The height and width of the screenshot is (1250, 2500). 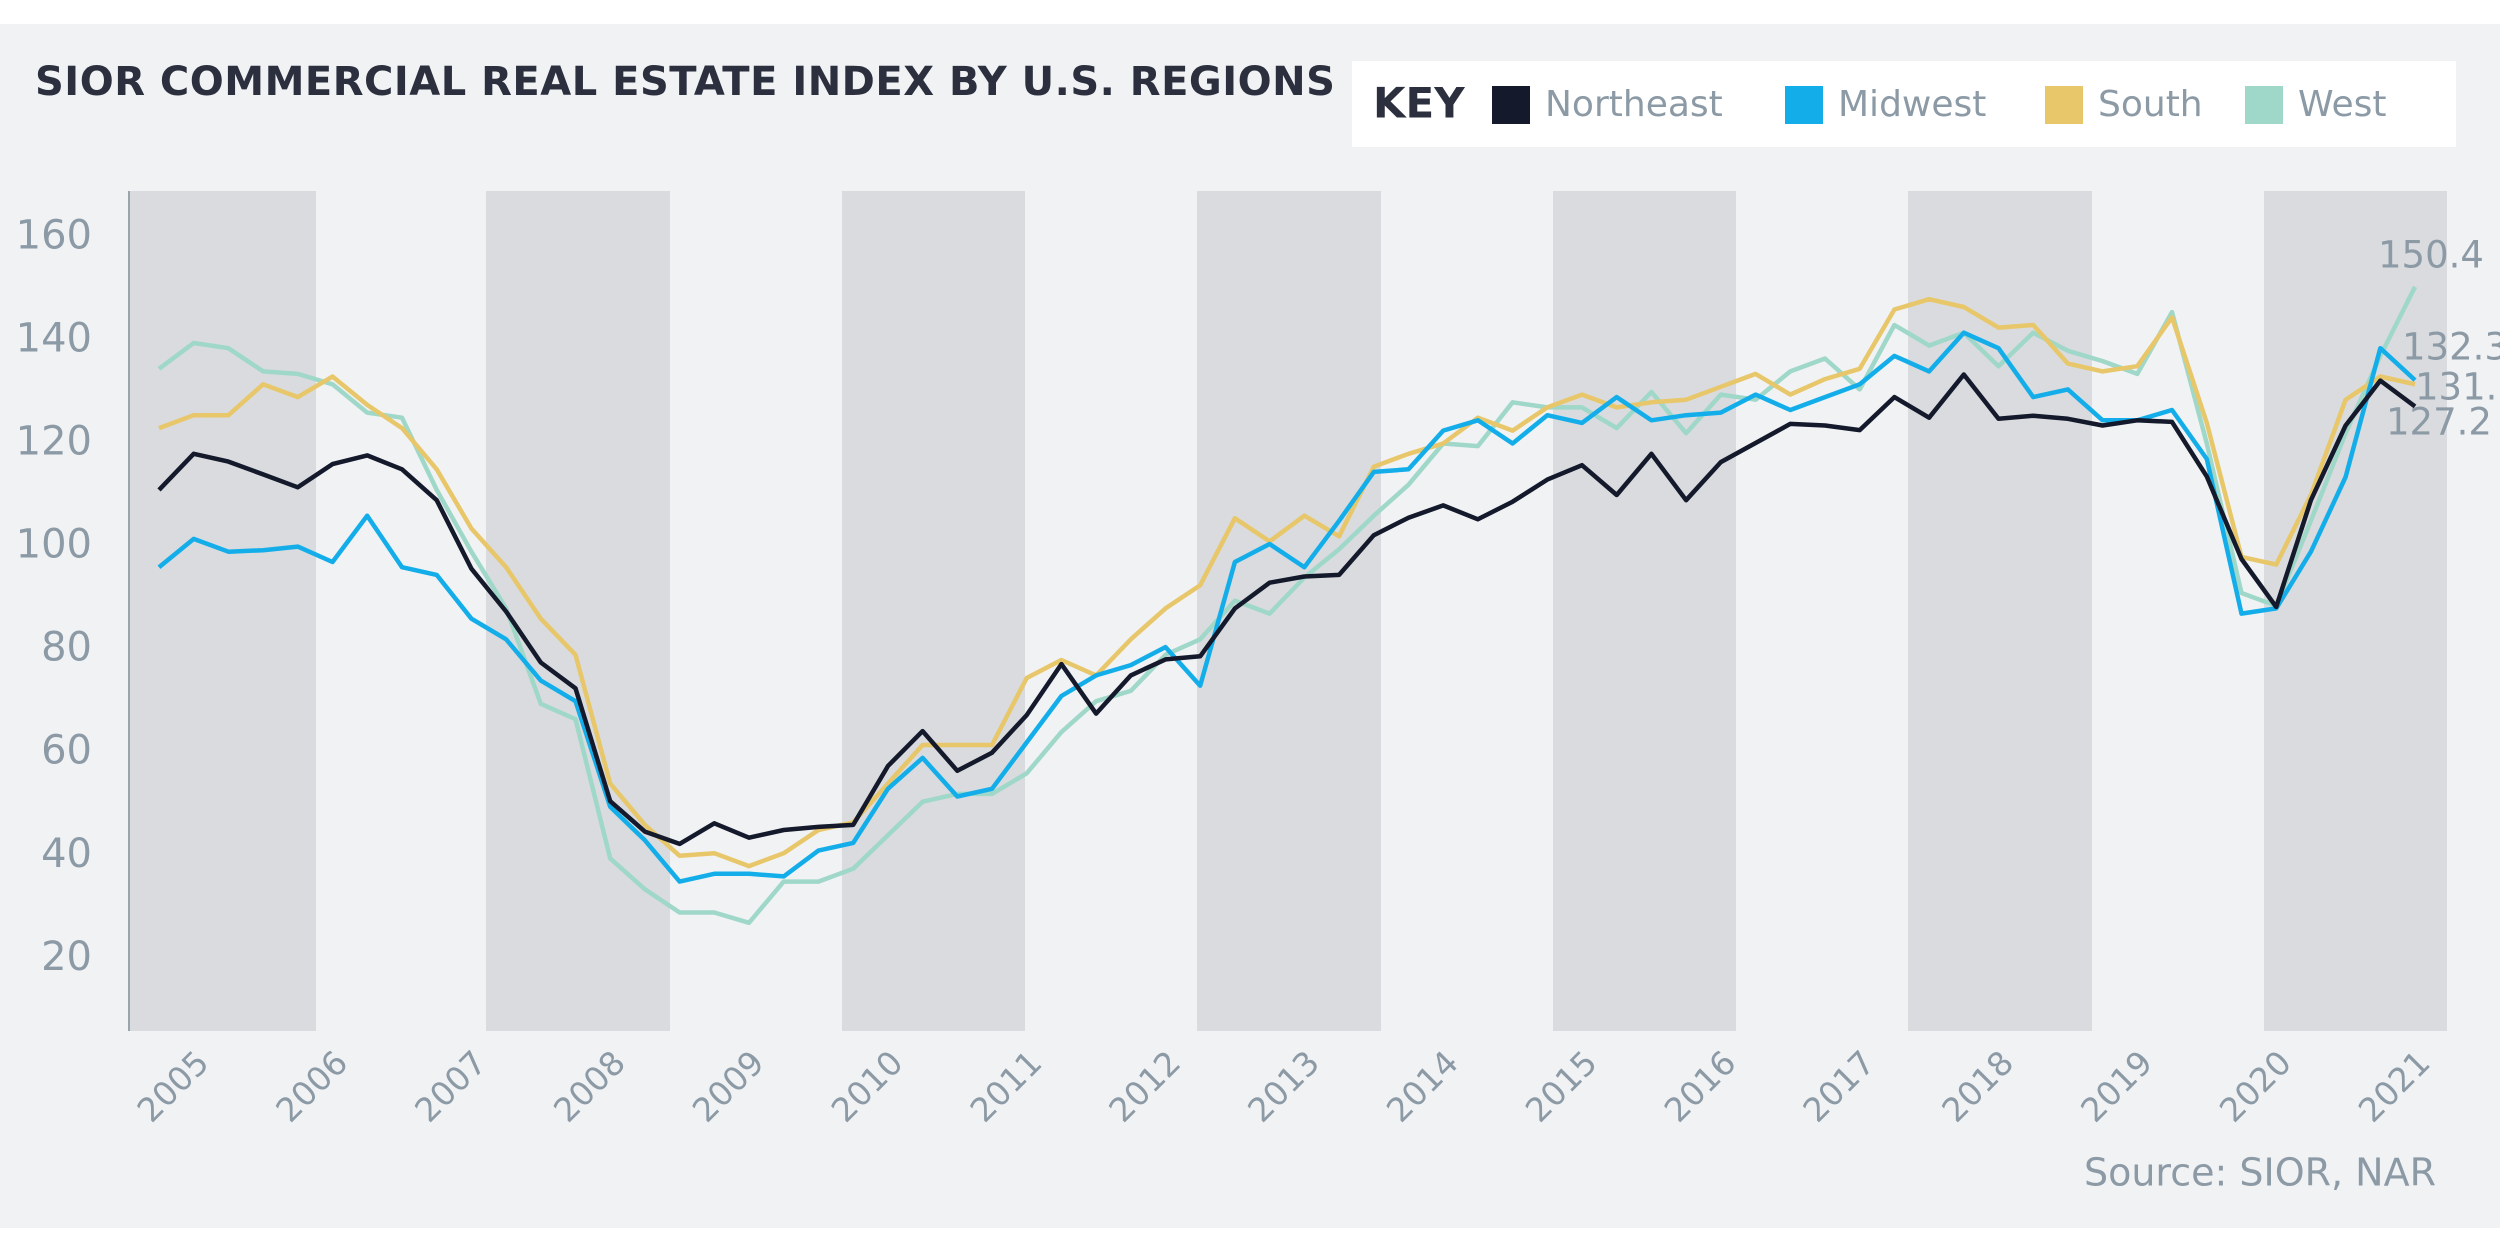 I want to click on legend-label: South, so click(x=2150, y=104).